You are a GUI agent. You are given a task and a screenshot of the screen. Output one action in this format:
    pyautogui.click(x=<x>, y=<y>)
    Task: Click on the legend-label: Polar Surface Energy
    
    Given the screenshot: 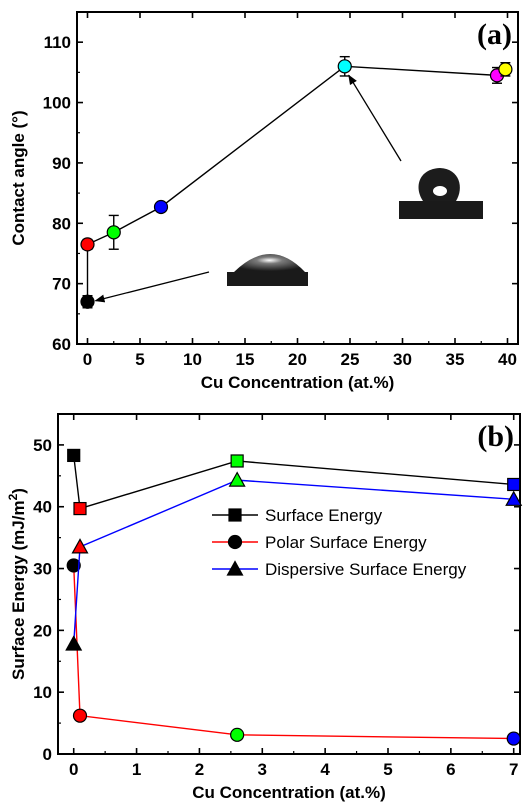 What is the action you would take?
    pyautogui.click(x=346, y=542)
    